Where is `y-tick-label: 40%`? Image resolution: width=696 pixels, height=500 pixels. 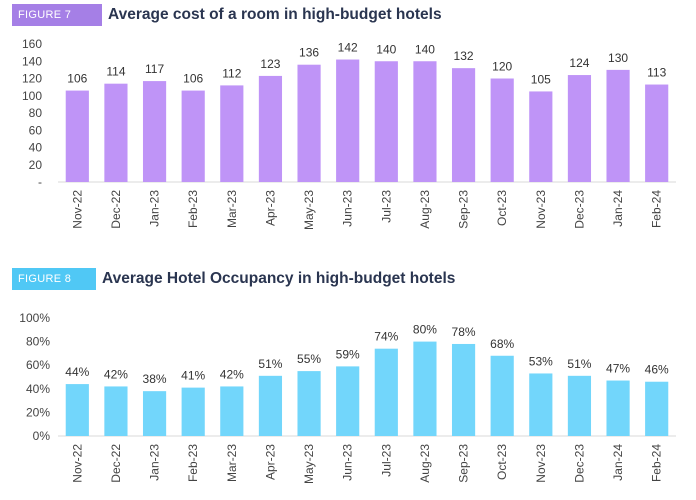
y-tick-label: 40% is located at coordinates (38, 389).